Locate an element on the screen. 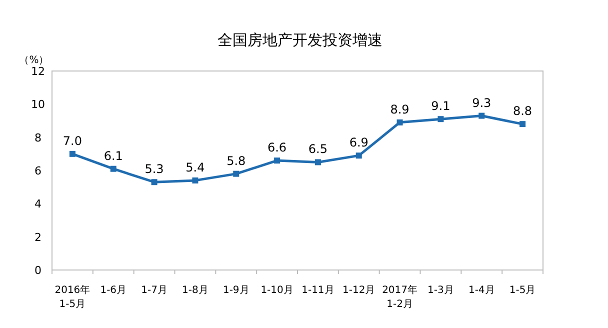 The height and width of the screenshot is (328, 608). x-tick-label: 1-4月 is located at coordinates (481, 290).